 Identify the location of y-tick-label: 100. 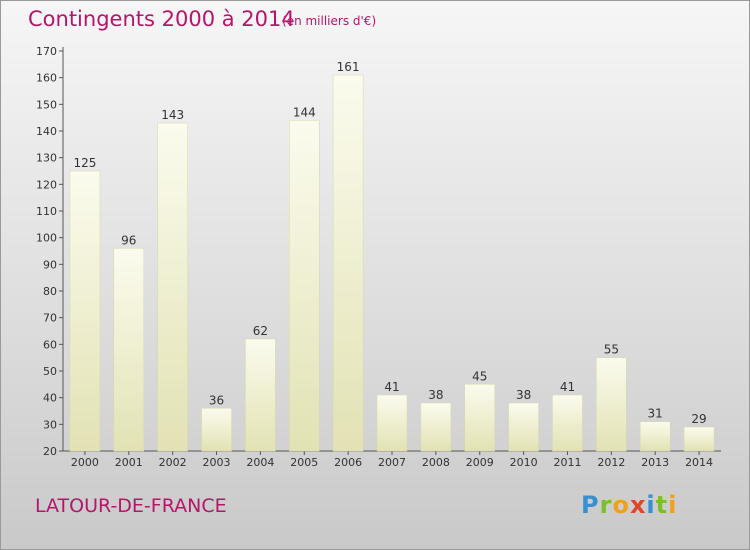
(46, 238).